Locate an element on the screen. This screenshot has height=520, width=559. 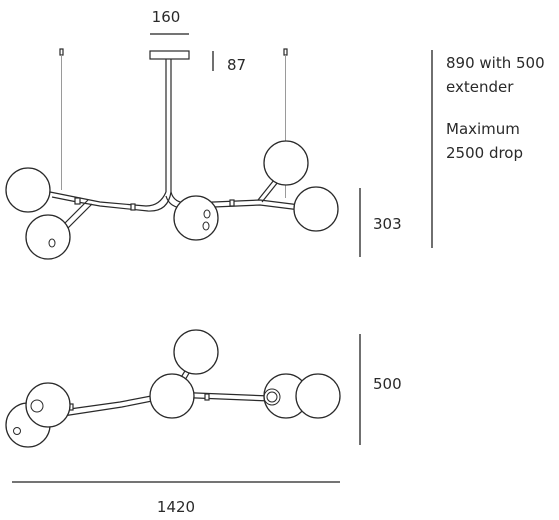
arm-left-lower is located at coordinates (75, 213).